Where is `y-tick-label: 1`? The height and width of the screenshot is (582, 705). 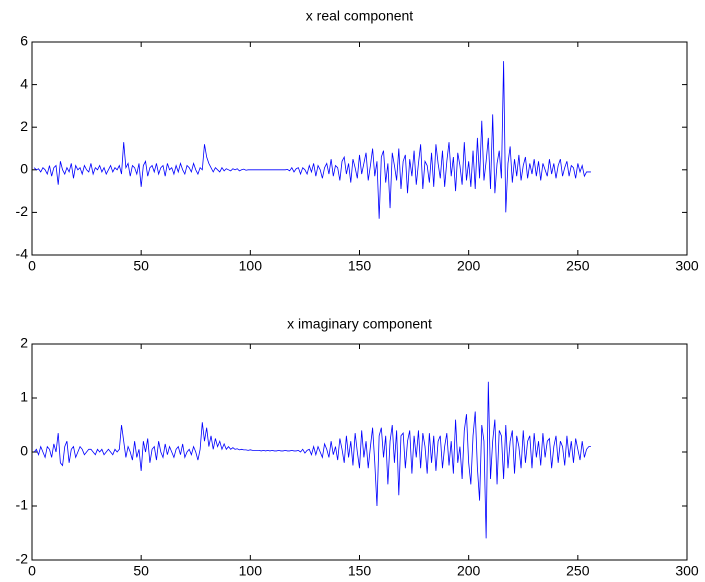
y-tick-label: 1 is located at coordinates (24, 397).